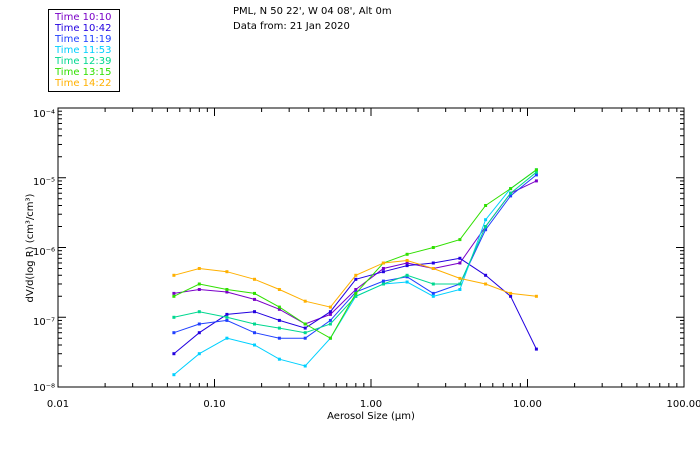 The height and width of the screenshot is (450, 700). What do you see at coordinates (214, 404) in the screenshot?
I see `x-tick-label: 0.10` at bounding box center [214, 404].